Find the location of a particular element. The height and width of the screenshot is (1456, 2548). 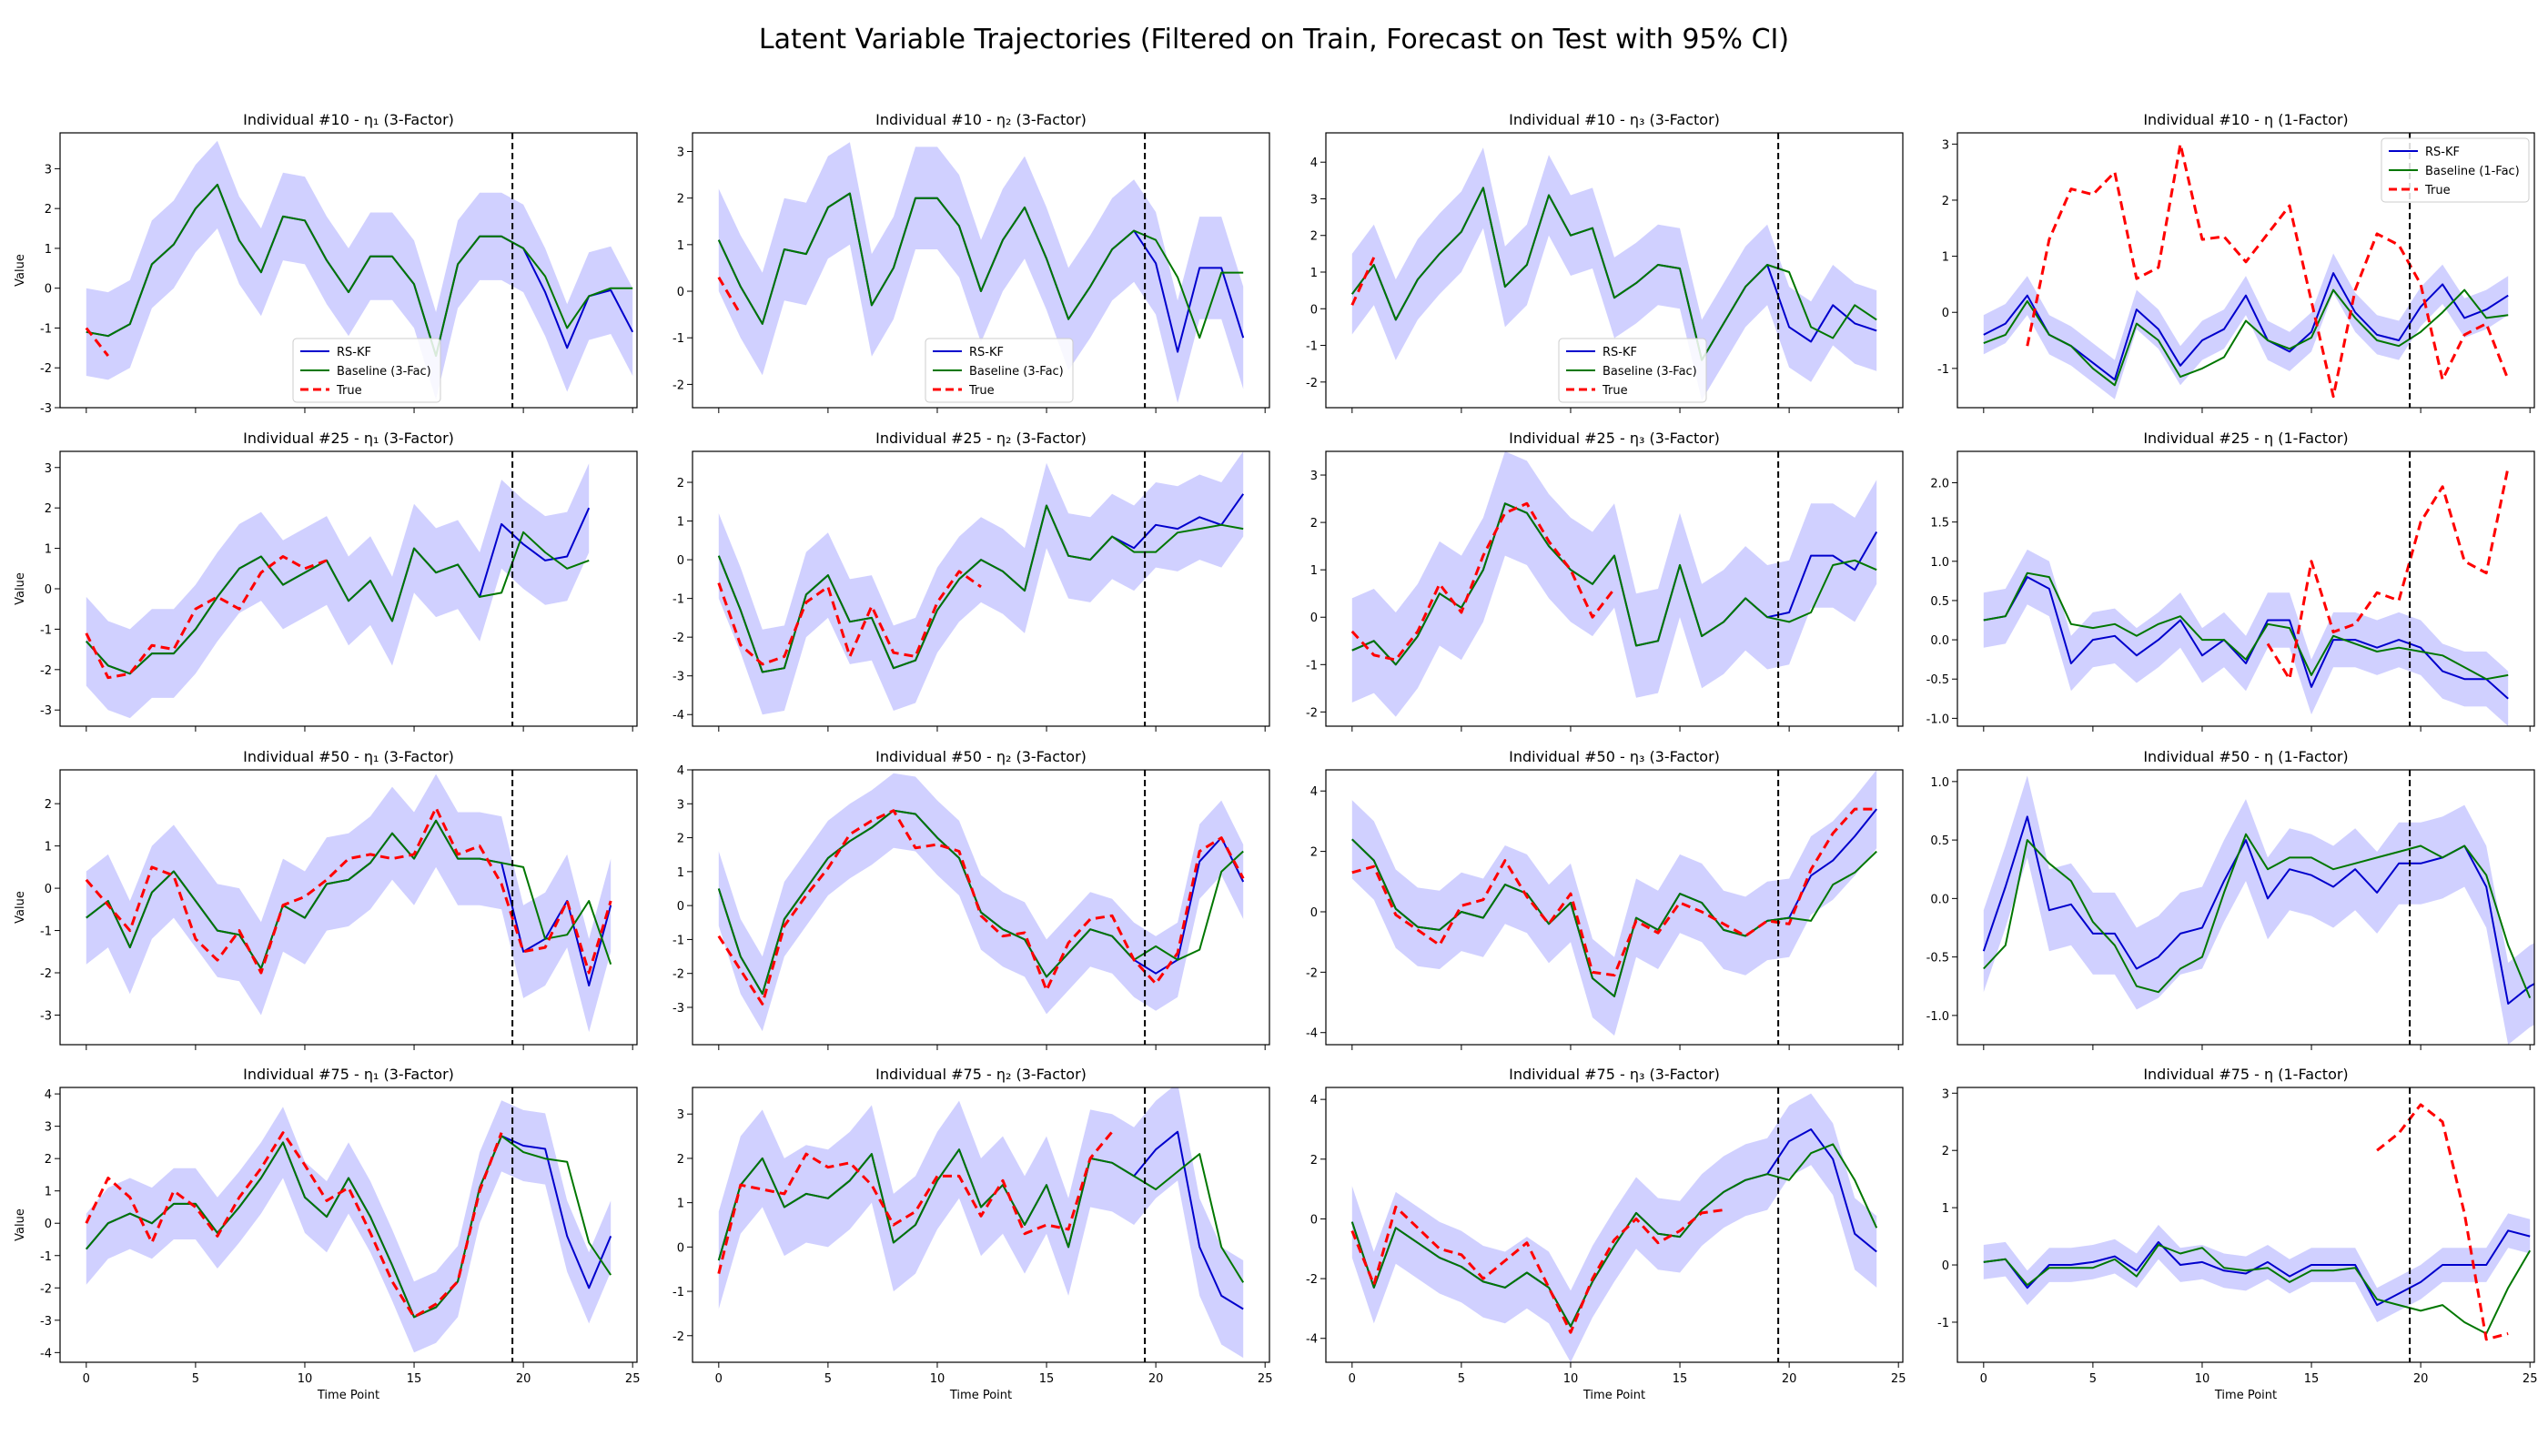

y-tick-label: 0.0 is located at coordinates (1940, 900).